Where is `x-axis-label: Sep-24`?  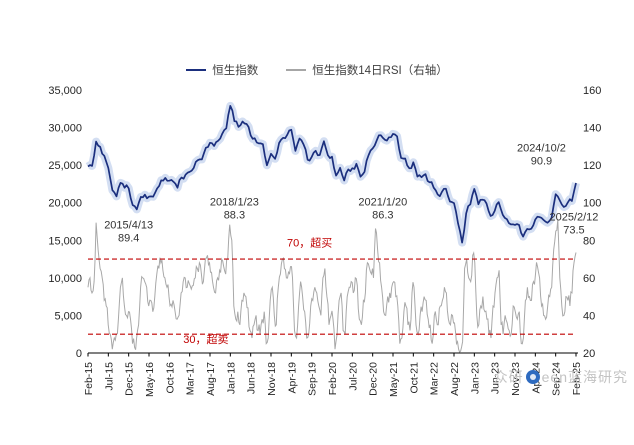
x-axis-label: Sep-24 is located at coordinates (557, 379).